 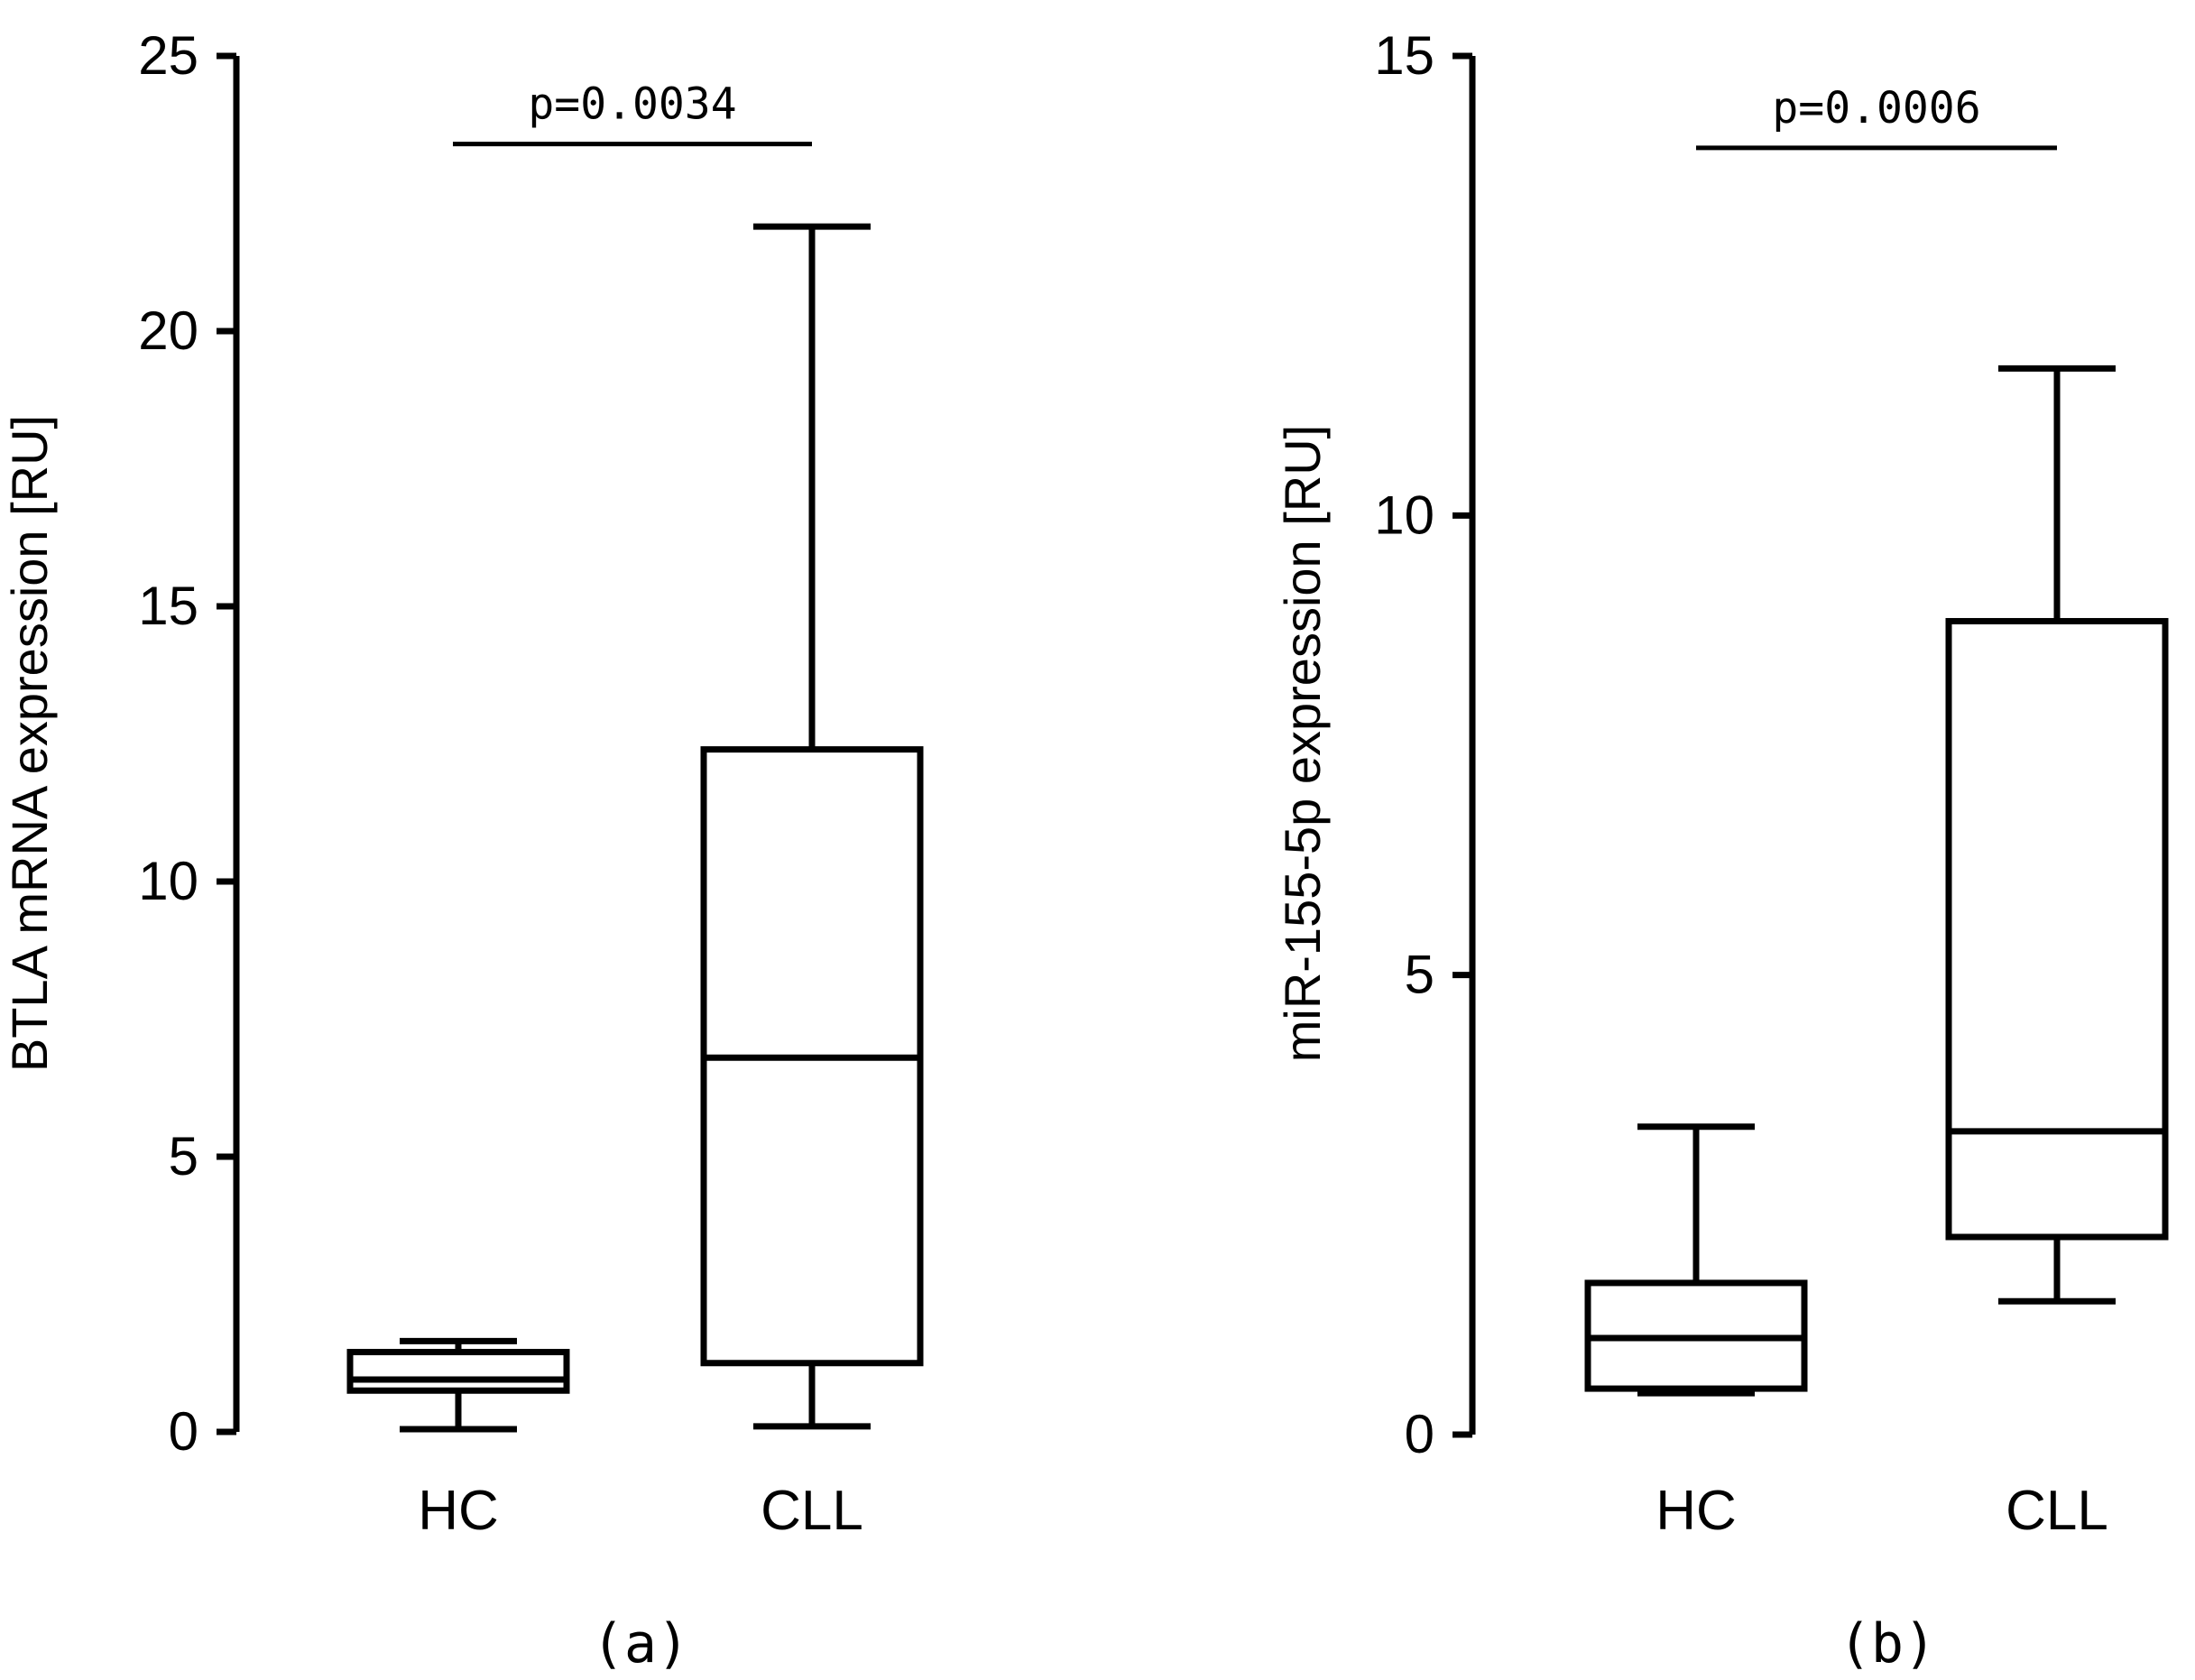 What do you see at coordinates (632, 104) in the screenshot?
I see `p-value-label: p=0.0034` at bounding box center [632, 104].